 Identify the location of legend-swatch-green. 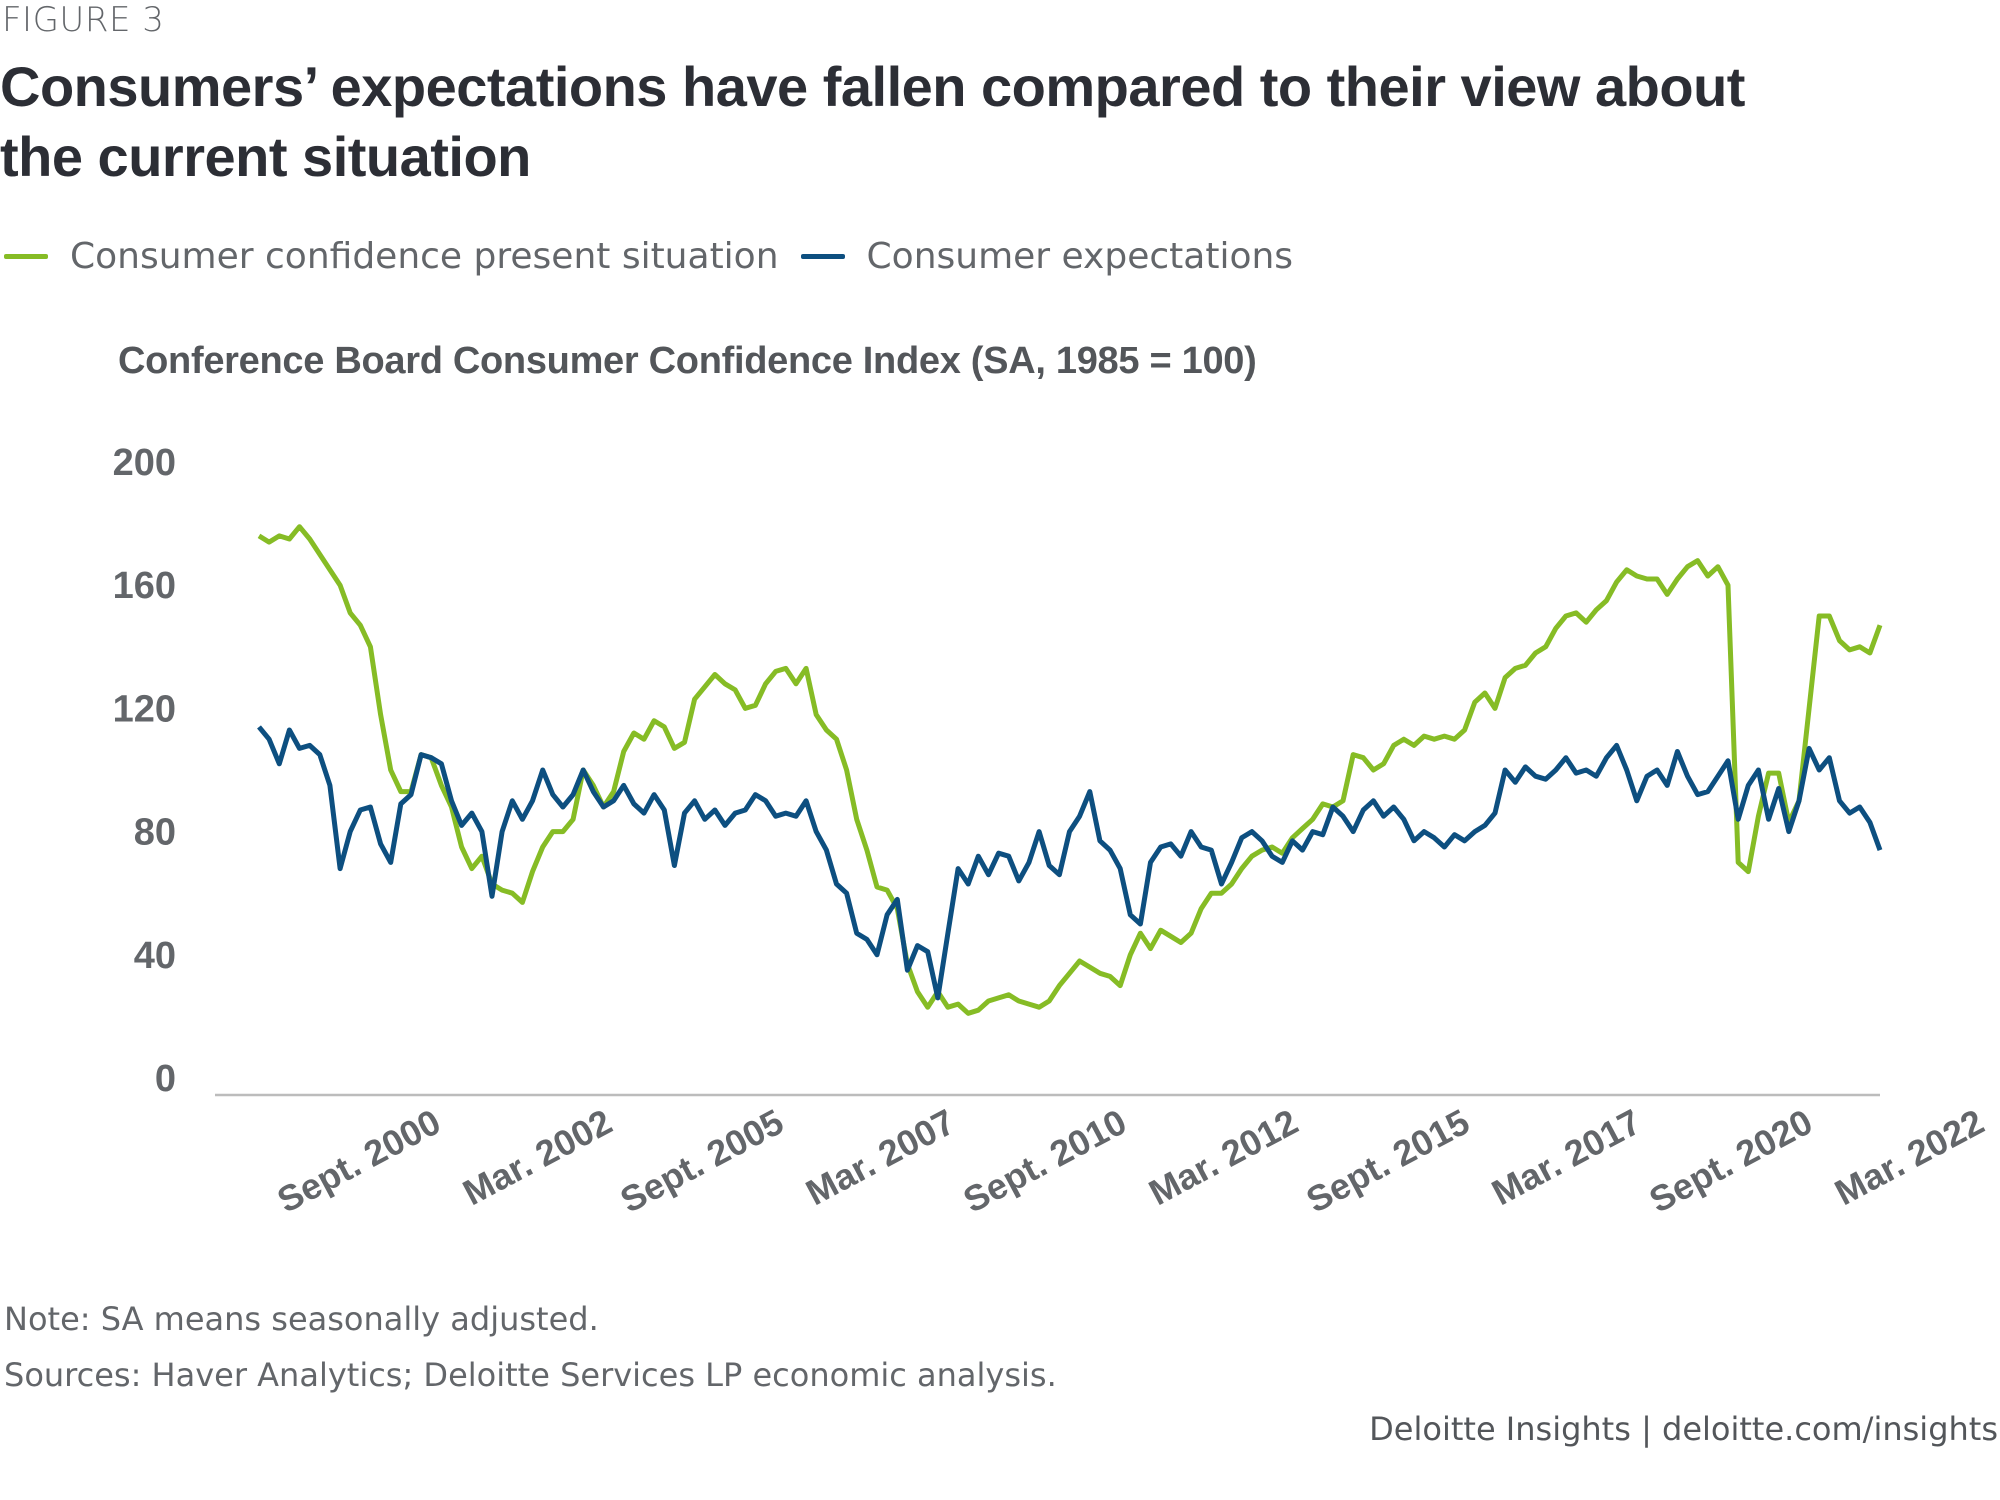
(26, 256).